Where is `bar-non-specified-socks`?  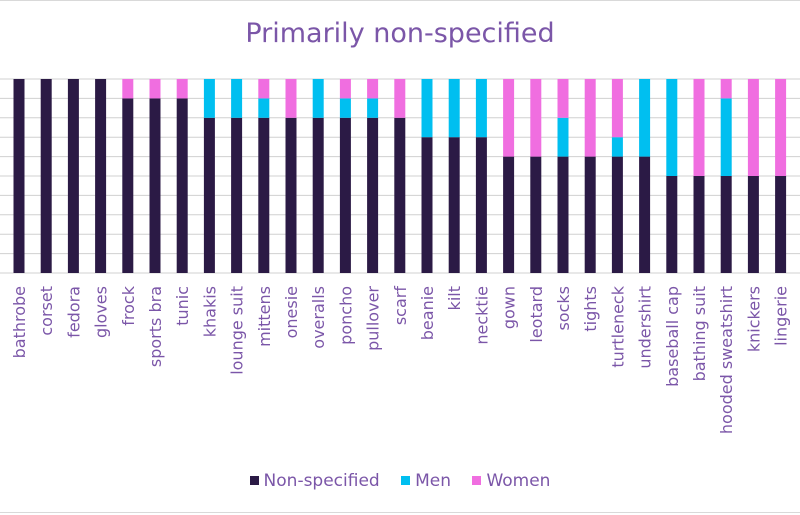 bar-non-specified-socks is located at coordinates (563, 214).